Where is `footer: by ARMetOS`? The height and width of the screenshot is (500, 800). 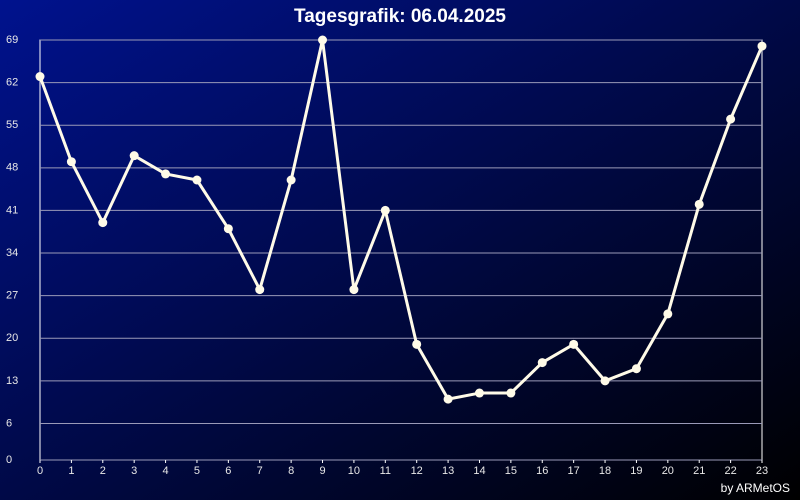 footer: by ARMetOS is located at coordinates (755, 488).